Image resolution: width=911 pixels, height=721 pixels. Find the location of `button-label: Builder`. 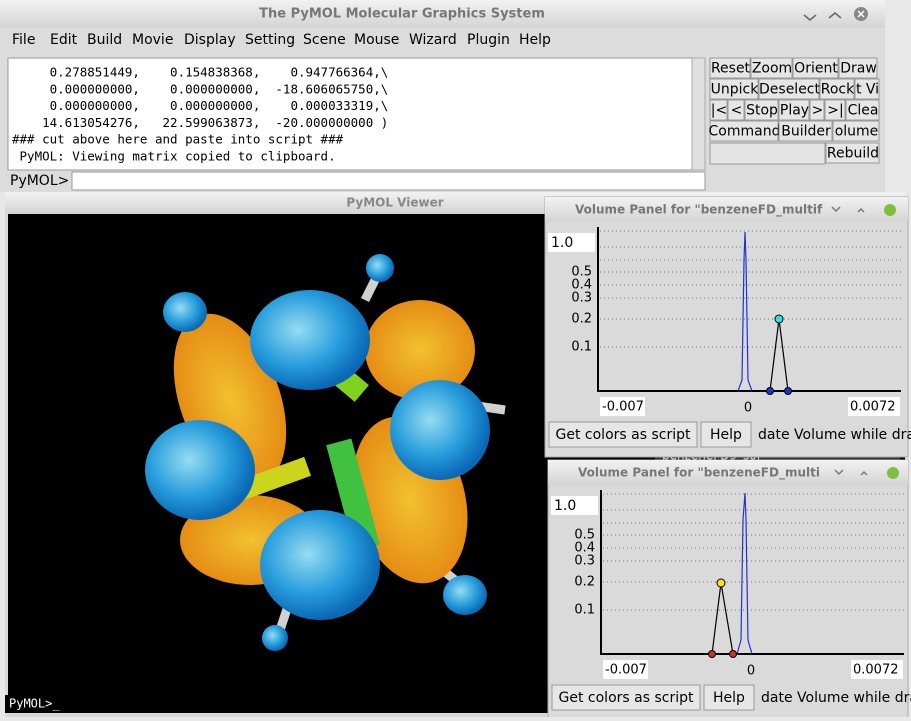

button-label: Builder is located at coordinates (806, 132).